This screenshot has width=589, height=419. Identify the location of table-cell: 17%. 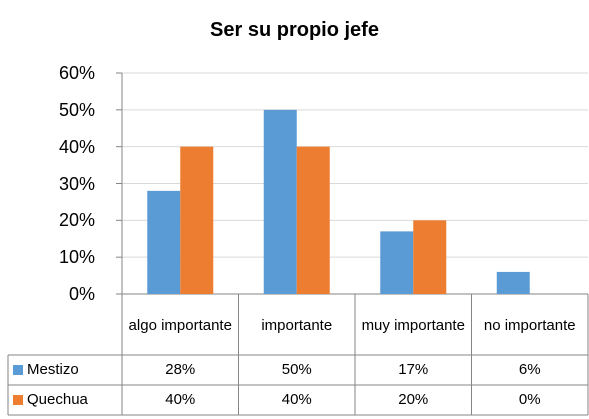
(413, 369).